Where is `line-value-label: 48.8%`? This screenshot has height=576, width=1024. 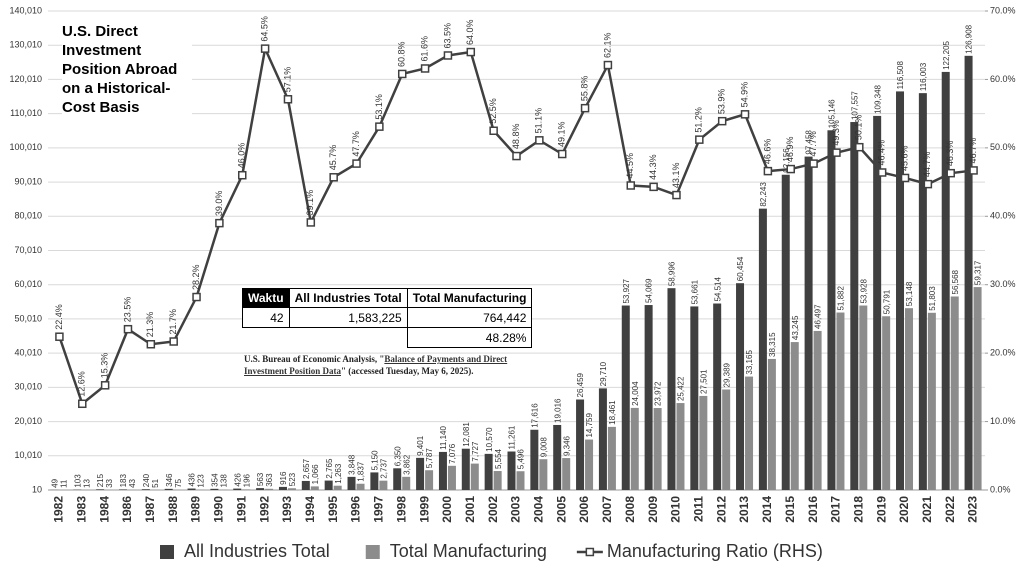
line-value-label: 48.8% is located at coordinates (516, 137).